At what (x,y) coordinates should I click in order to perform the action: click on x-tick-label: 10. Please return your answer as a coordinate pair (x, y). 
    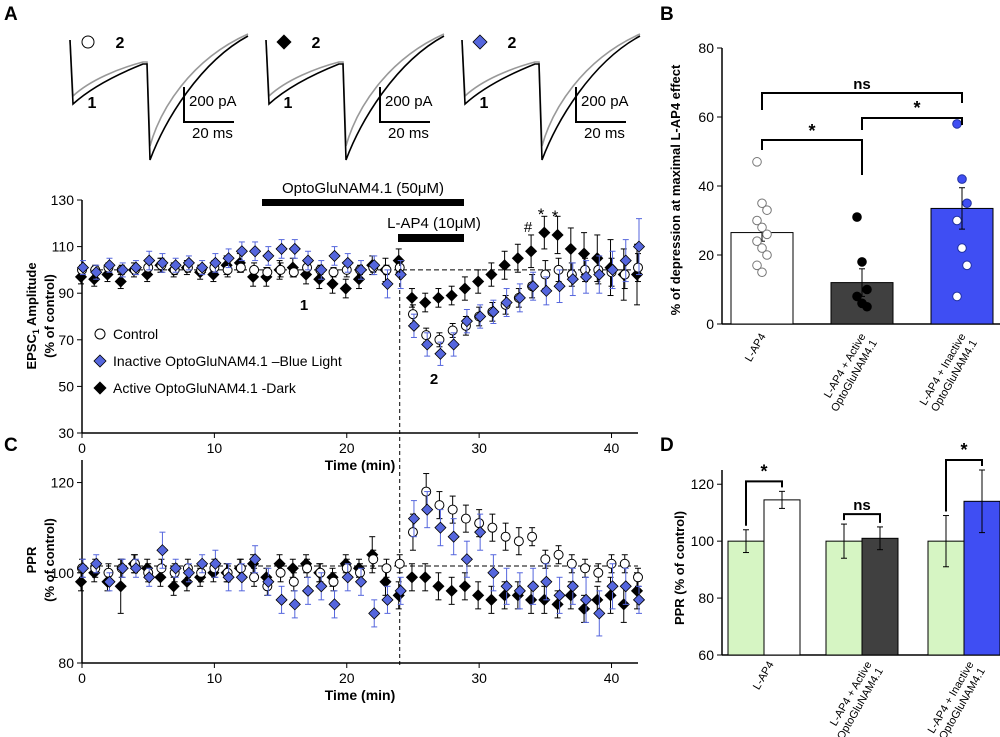
    Looking at the image, I should click on (215, 448).